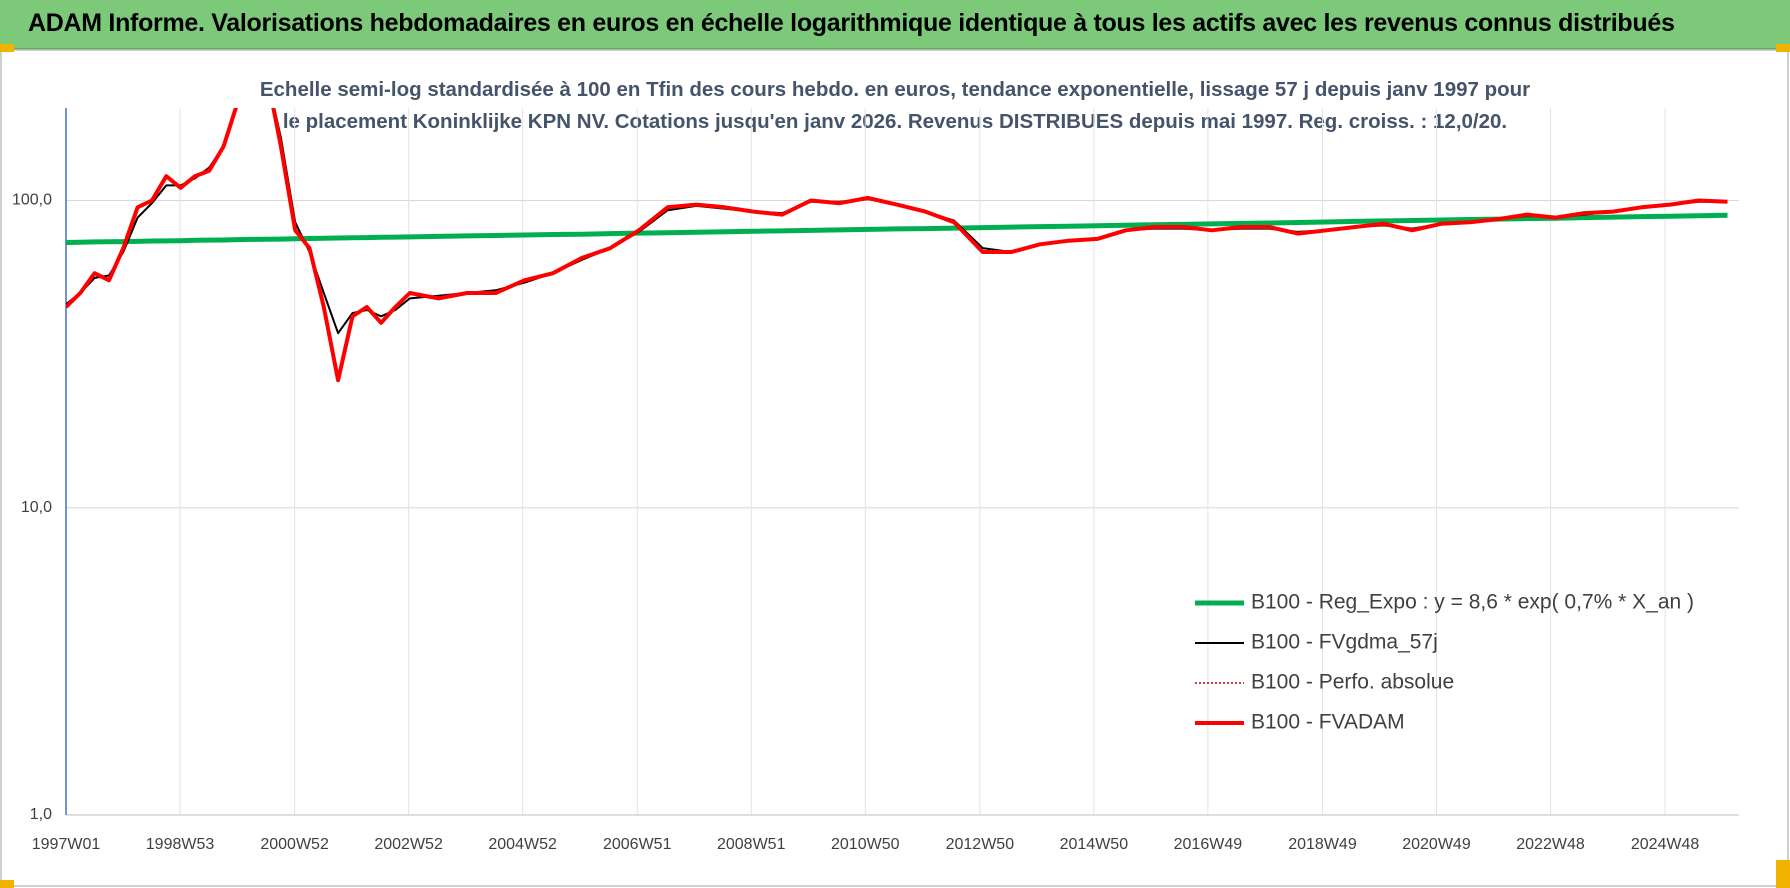  Describe the element at coordinates (522, 844) in the screenshot. I see `x-tick-label: 2004W52` at that location.